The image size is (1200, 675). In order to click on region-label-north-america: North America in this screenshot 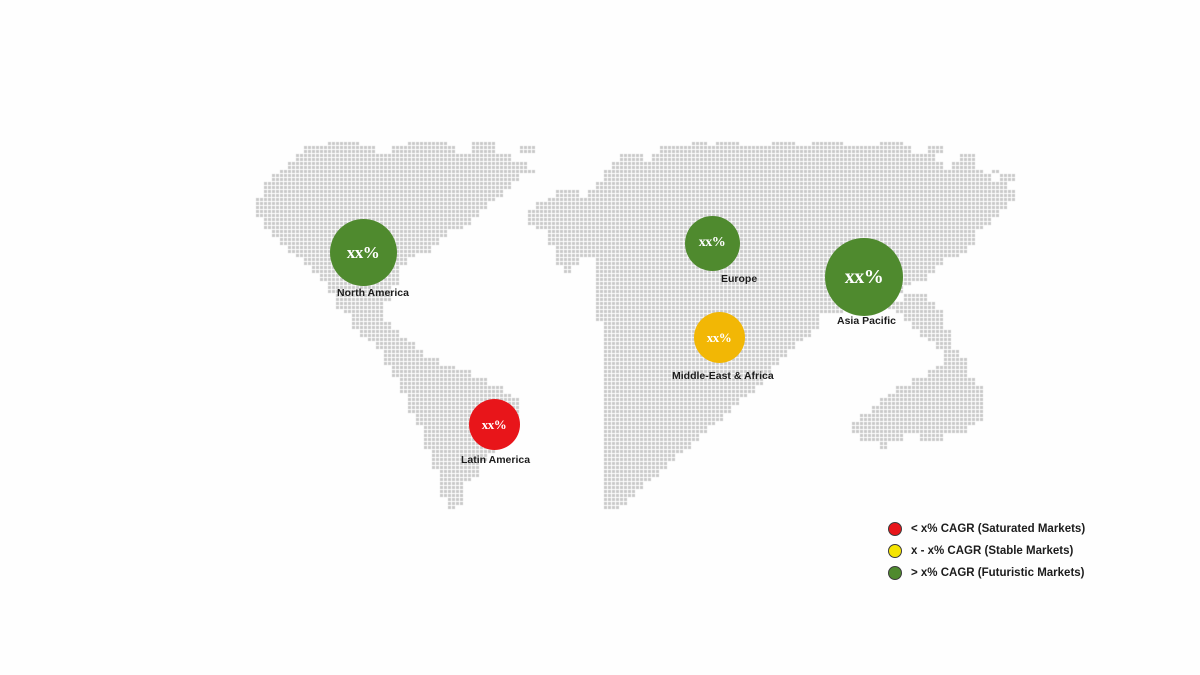, I will do `click(373, 293)`.